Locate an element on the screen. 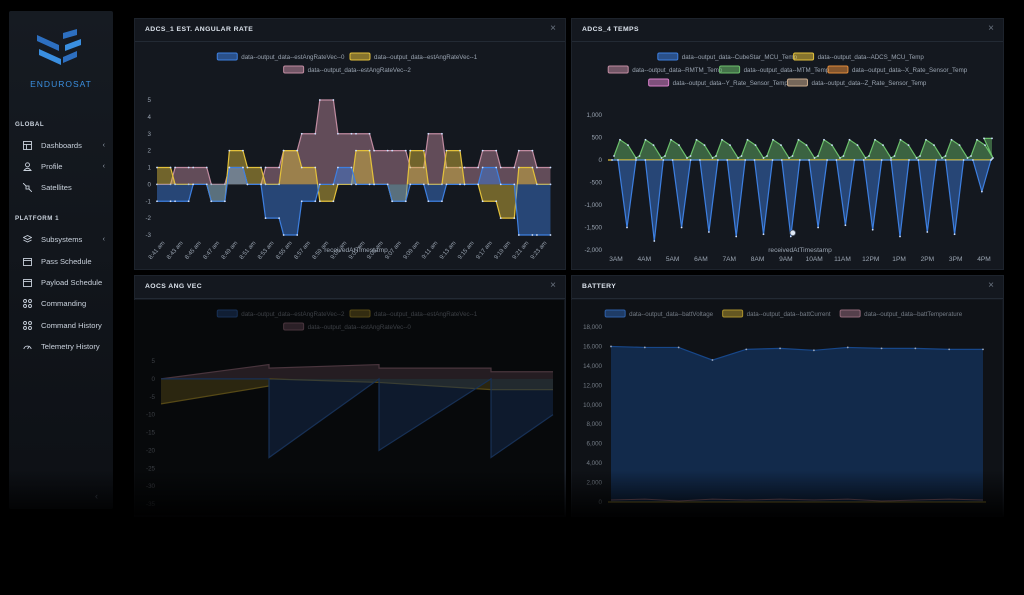 This screenshot has width=1024, height=595. series-area is located at coordinates (354, 142).